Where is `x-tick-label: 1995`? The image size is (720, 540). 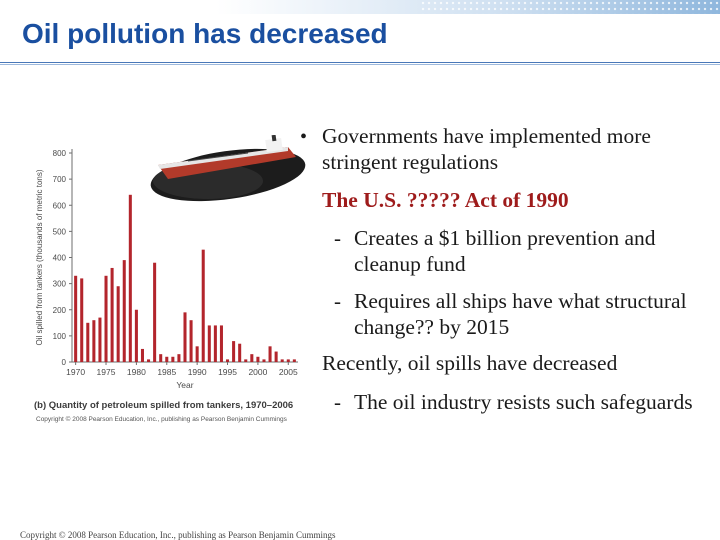 x-tick-label: 1995 is located at coordinates (227, 372).